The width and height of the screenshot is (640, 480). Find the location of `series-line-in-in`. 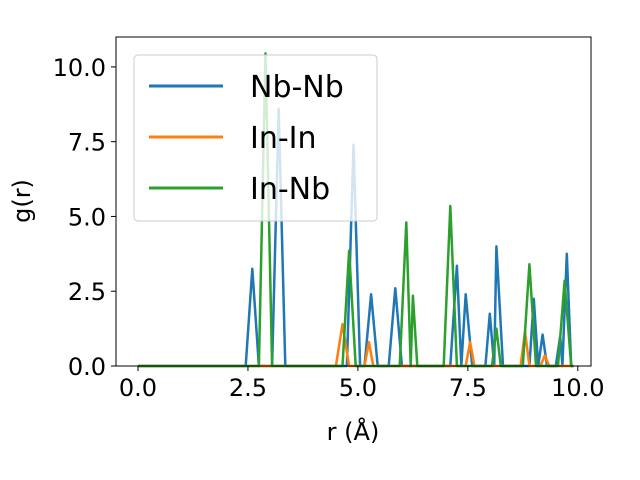

series-line-in-in is located at coordinates (356, 345).